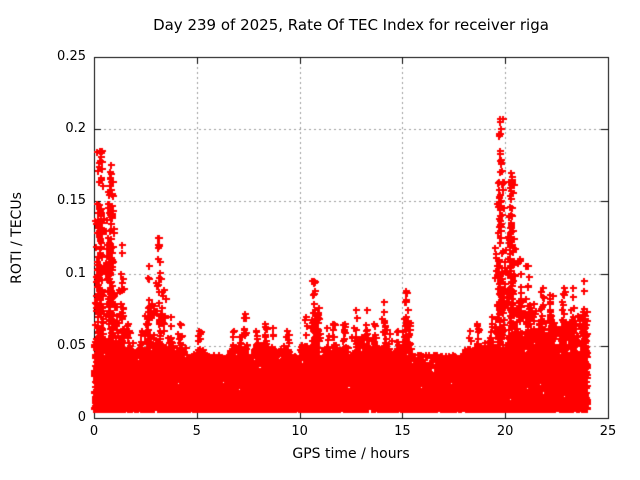  What do you see at coordinates (608, 431) in the screenshot?
I see `x-tick-label: 25` at bounding box center [608, 431].